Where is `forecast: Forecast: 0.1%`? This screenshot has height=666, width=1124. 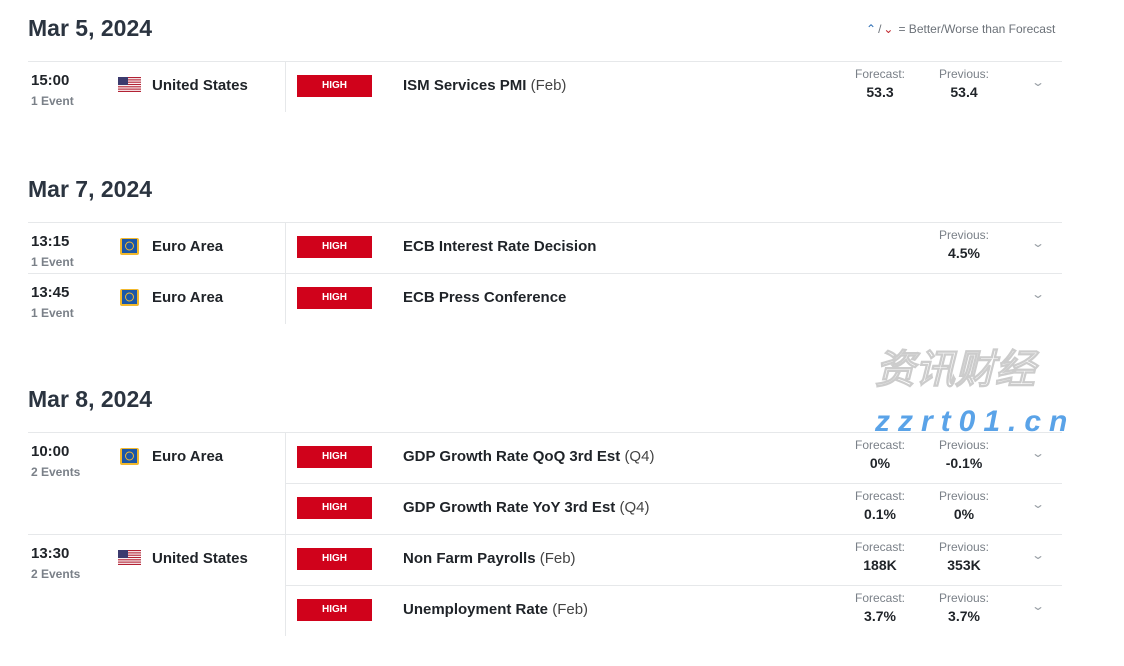
forecast: Forecast: 0.1% is located at coordinates (880, 505).